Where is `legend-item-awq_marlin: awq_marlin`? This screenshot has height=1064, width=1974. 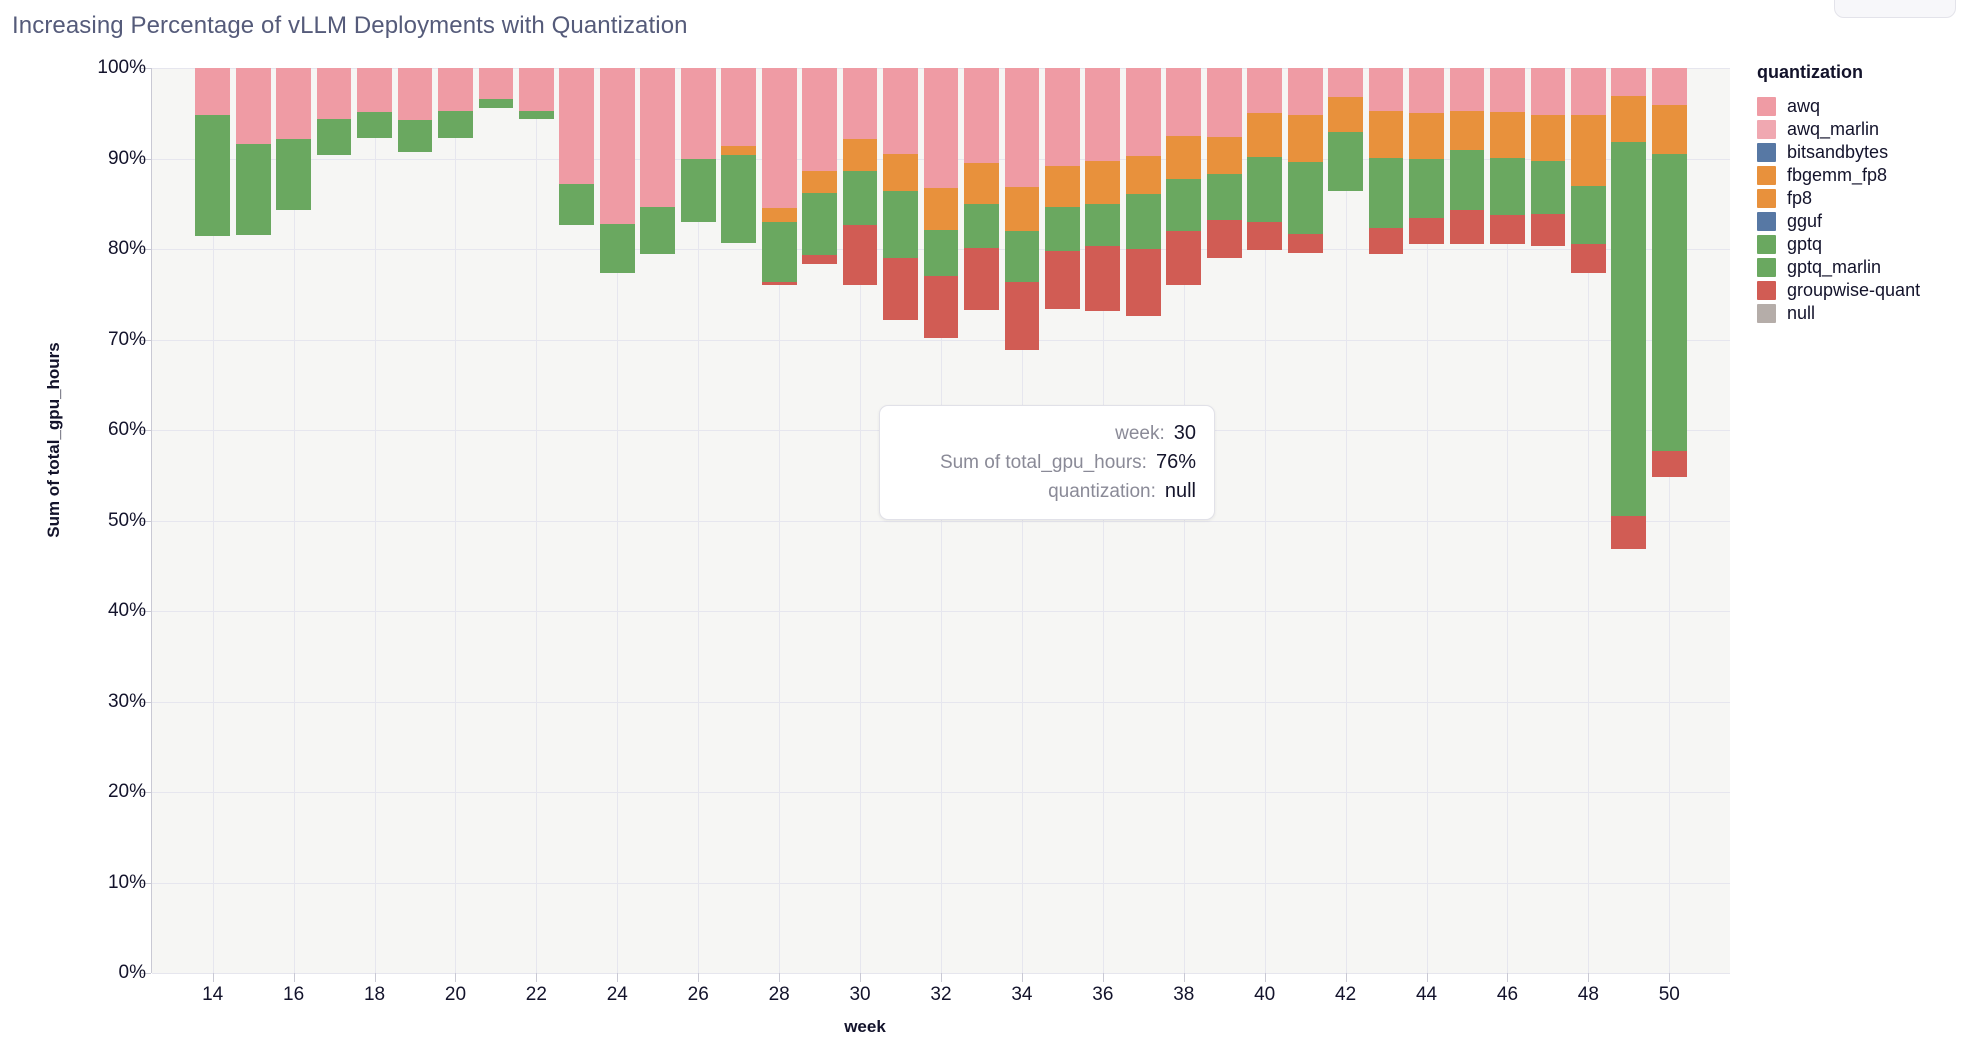 legend-item-awq_marlin: awq_marlin is located at coordinates (1838, 129).